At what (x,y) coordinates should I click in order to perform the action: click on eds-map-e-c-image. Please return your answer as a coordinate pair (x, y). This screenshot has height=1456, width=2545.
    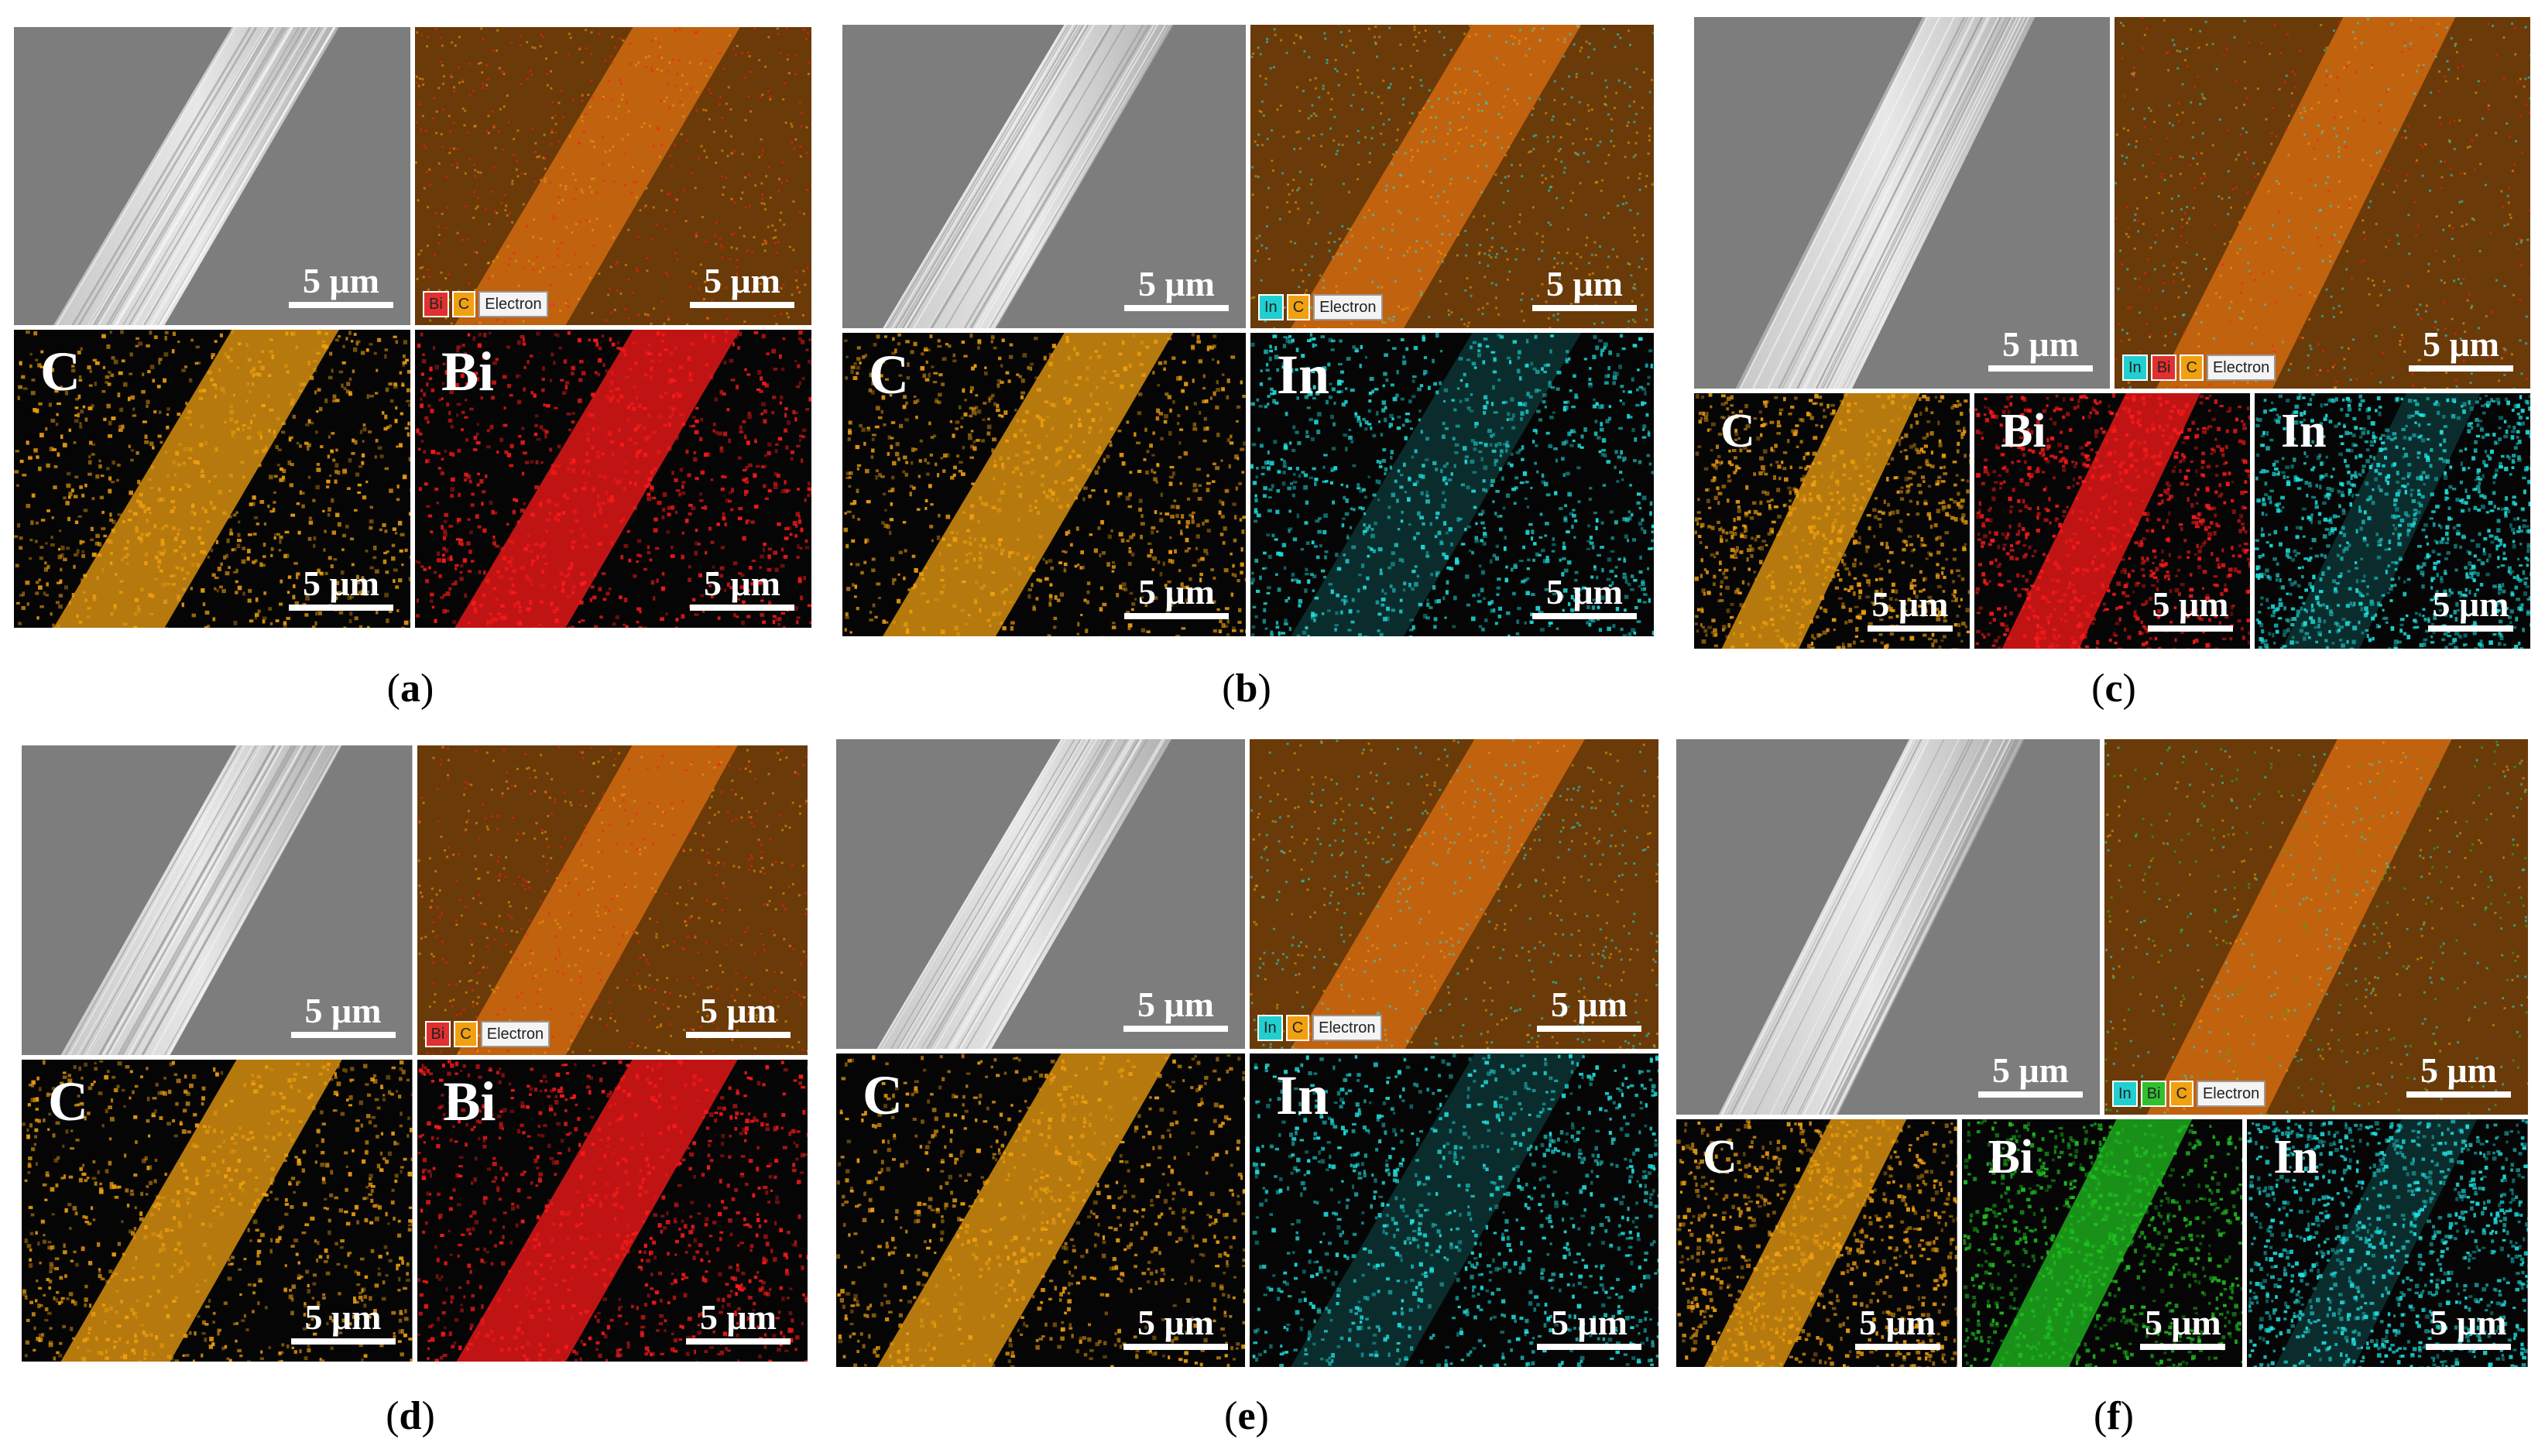
    Looking at the image, I should click on (1040, 1210).